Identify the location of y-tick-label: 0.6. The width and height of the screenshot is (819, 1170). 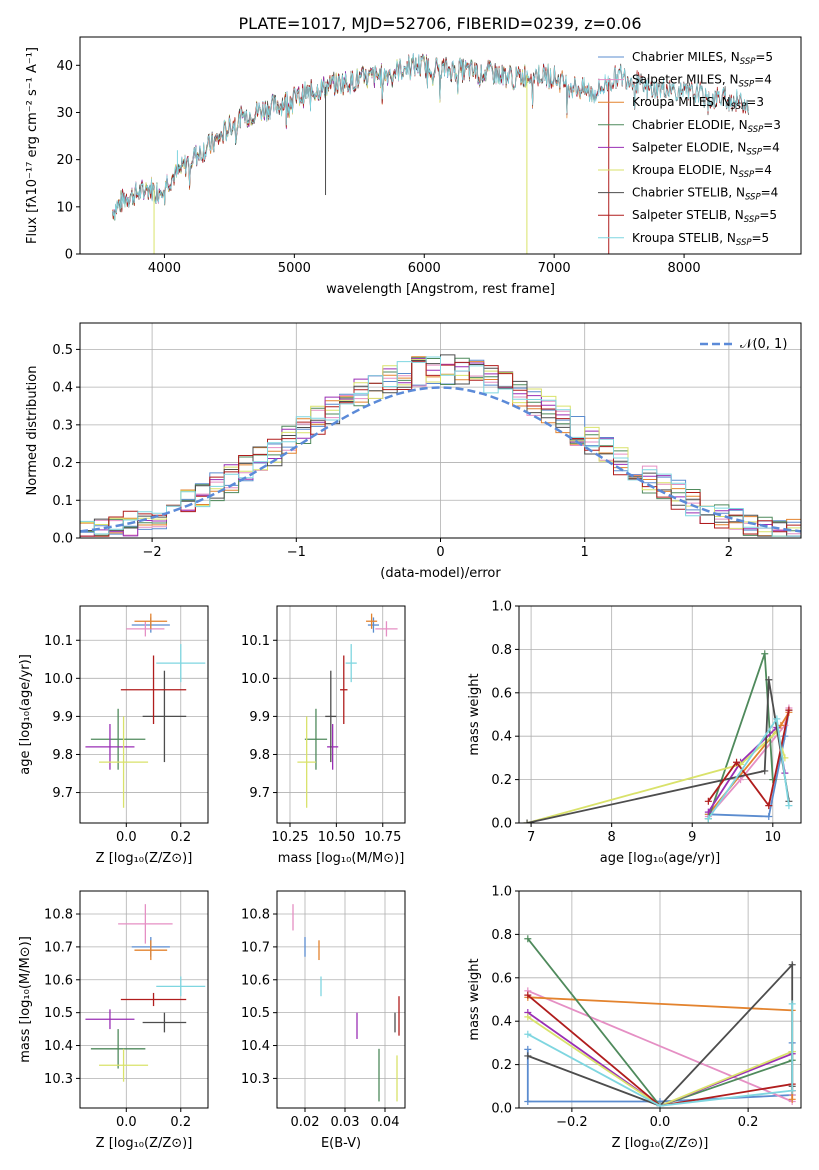
(501, 693).